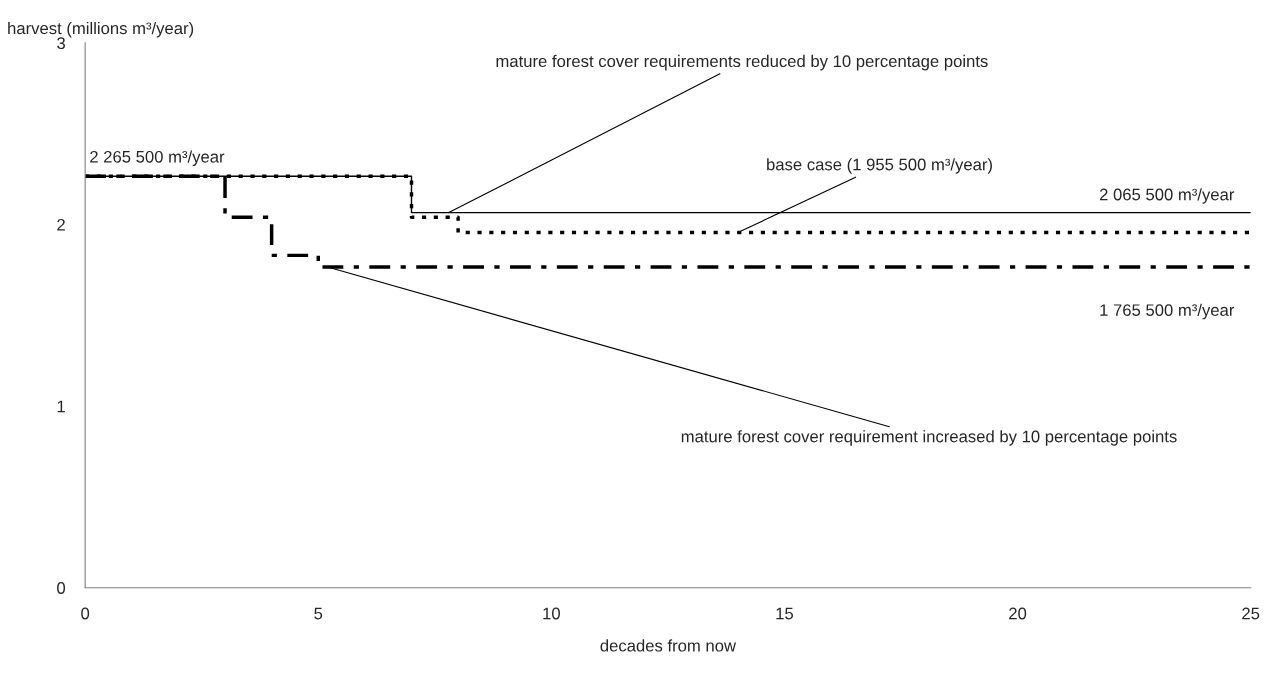 The height and width of the screenshot is (681, 1271). I want to click on y-axis-title: harvest (millions m³/year), so click(101, 29).